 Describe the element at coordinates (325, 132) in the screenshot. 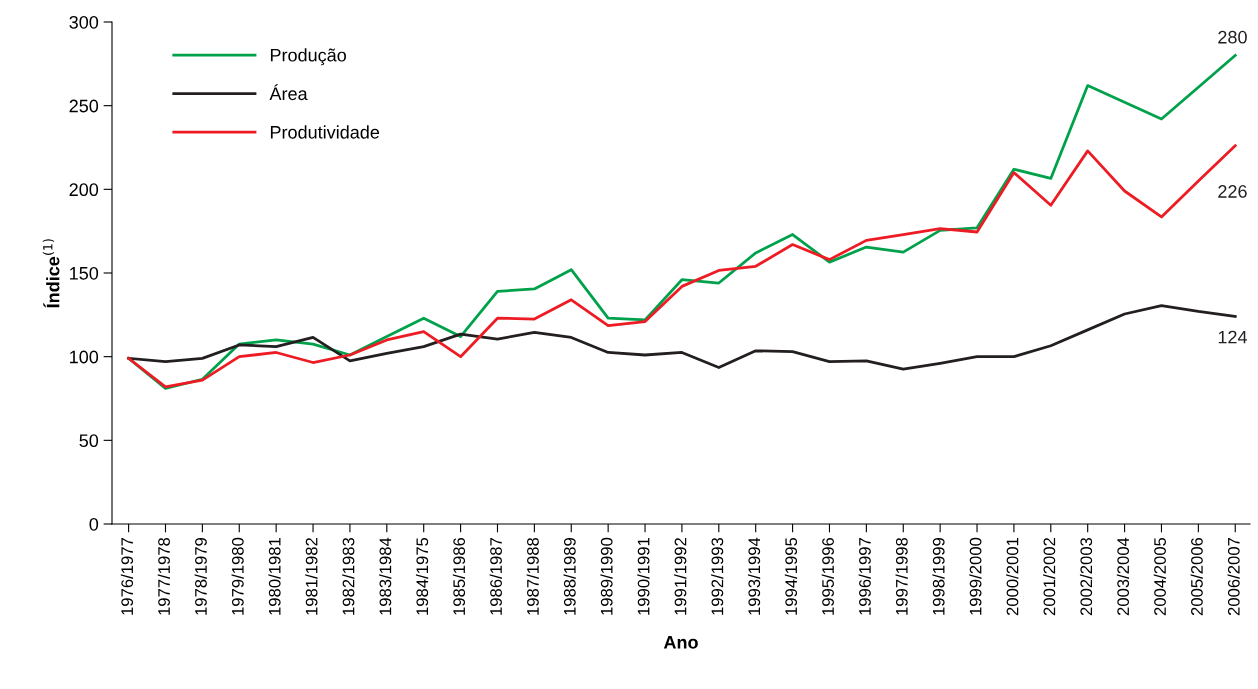

I see `legend-label: Produtividade` at that location.